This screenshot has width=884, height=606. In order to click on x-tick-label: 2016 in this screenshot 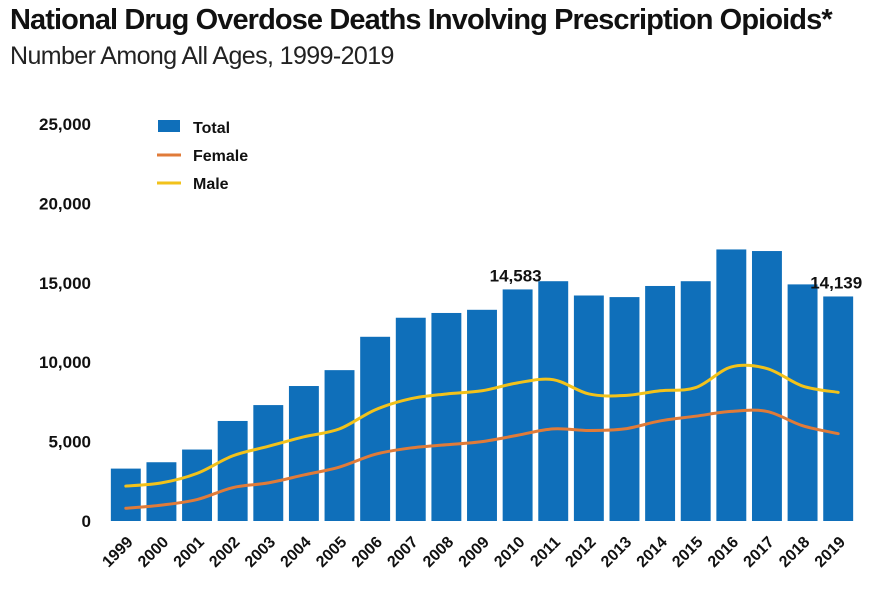, I will do `click(723, 552)`.